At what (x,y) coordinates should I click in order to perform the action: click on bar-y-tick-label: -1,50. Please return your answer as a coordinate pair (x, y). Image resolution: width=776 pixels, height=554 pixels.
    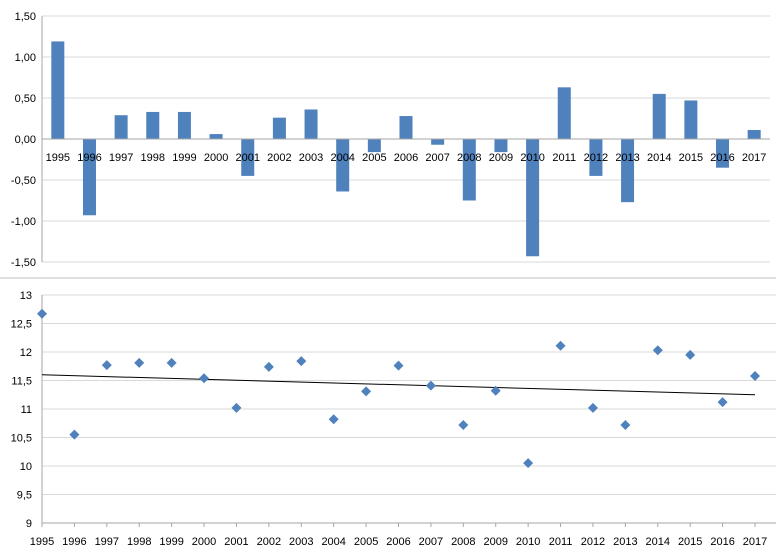
    Looking at the image, I should click on (23, 263).